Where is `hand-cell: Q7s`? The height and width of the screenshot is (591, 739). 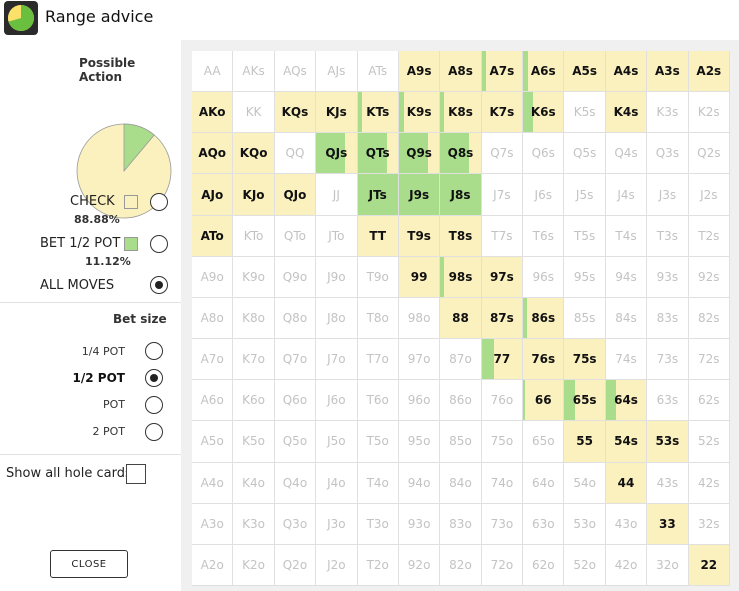
hand-cell: Q7s is located at coordinates (502, 154).